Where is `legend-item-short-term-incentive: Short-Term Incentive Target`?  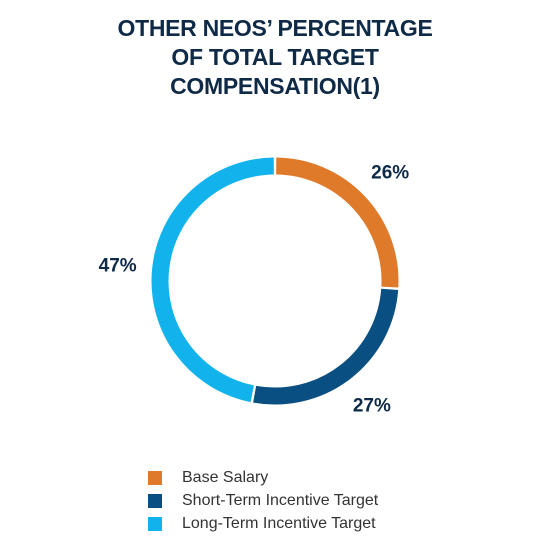 legend-item-short-term-incentive: Short-Term Incentive Target is located at coordinates (263, 500).